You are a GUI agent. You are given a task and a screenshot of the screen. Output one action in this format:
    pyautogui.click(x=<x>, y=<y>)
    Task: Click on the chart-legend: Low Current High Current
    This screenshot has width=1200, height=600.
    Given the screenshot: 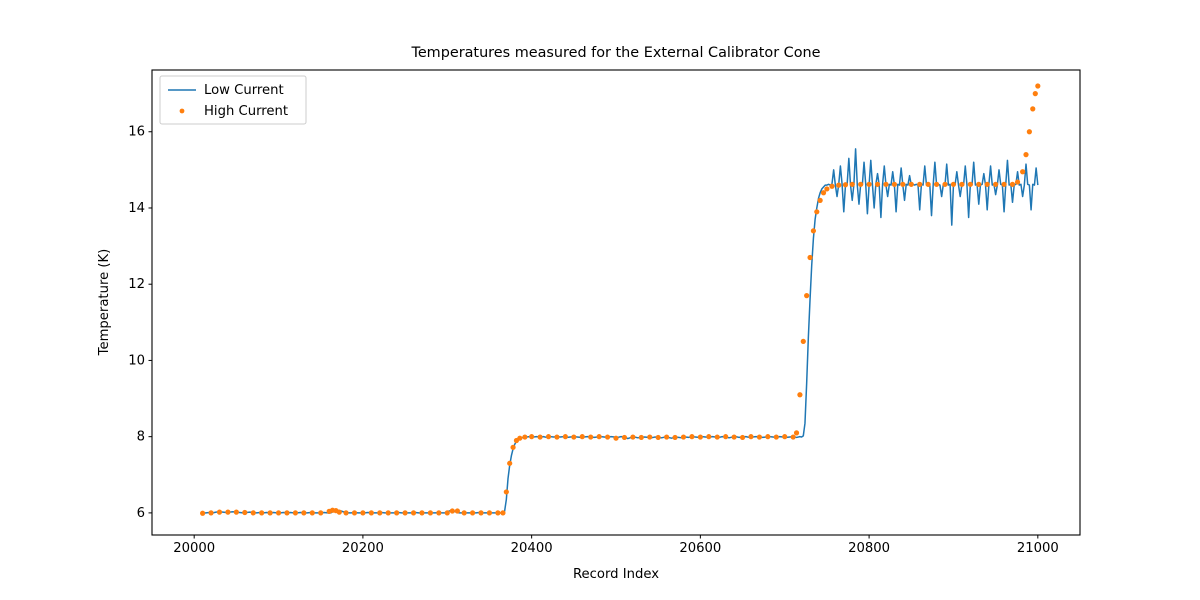 What is the action you would take?
    pyautogui.click(x=233, y=100)
    